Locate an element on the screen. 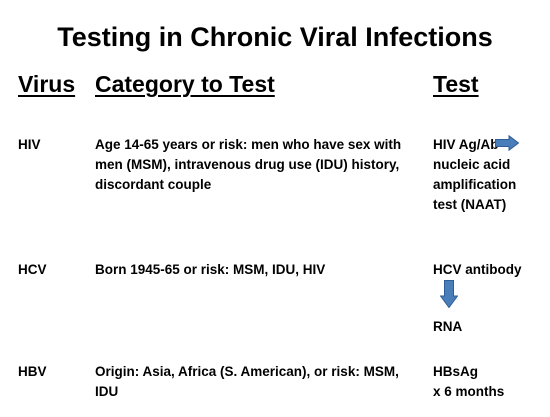 The height and width of the screenshot is (417, 550). test-line: amplification is located at coordinates (475, 184).